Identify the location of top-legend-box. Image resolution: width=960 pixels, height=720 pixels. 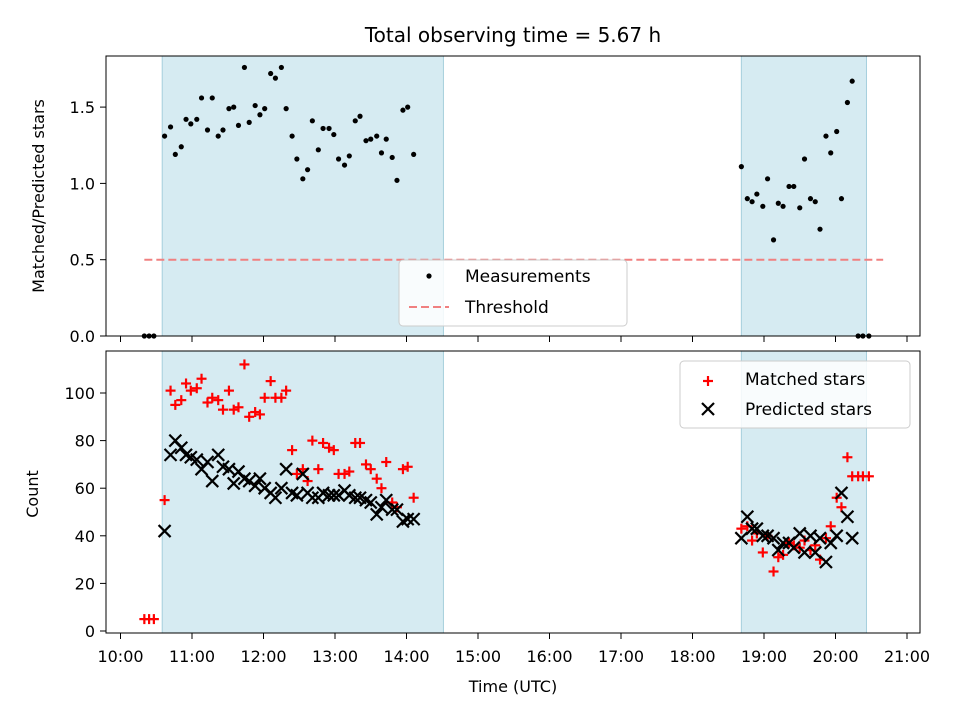
(513, 293).